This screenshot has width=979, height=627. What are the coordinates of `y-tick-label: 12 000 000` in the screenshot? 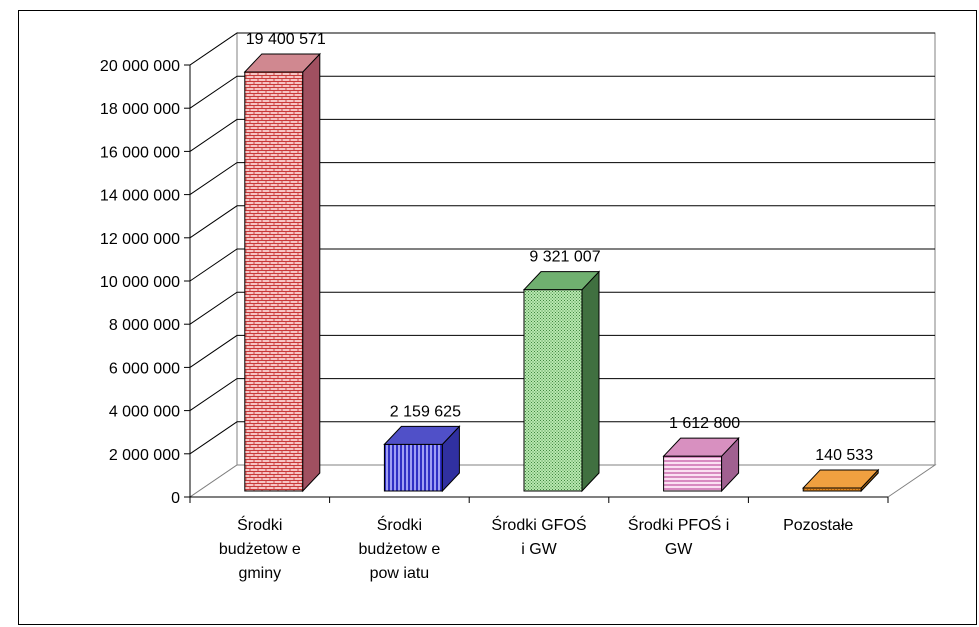 It's located at (140, 239).